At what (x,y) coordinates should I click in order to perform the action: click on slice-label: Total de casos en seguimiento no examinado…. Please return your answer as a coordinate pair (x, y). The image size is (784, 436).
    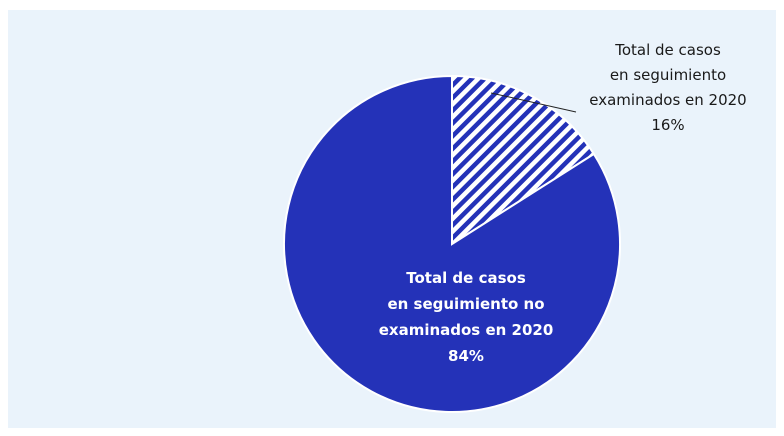
    Looking at the image, I should click on (466, 304).